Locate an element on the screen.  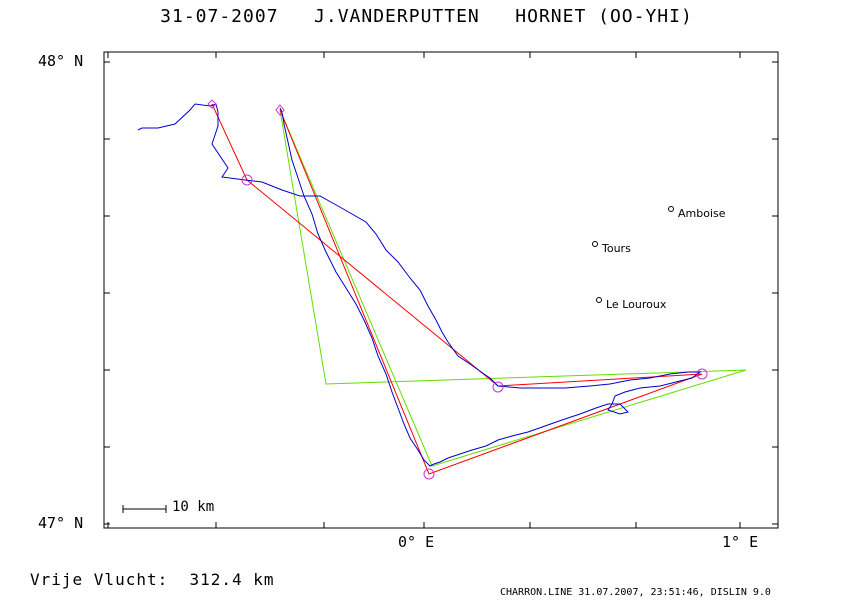
town-marker-le-louroux is located at coordinates (599, 300).